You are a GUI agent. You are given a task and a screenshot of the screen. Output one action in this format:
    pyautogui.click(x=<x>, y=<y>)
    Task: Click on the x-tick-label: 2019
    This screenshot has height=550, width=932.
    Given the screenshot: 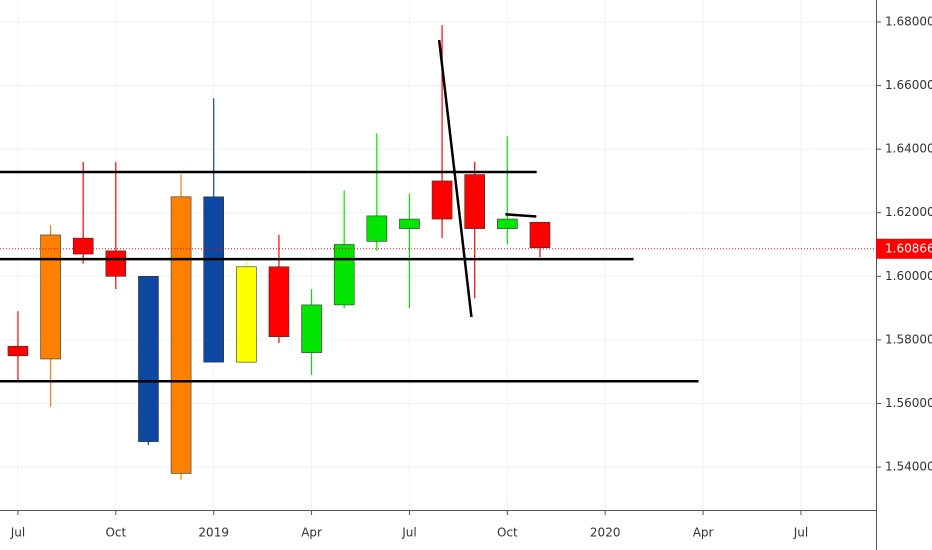 What is the action you would take?
    pyautogui.click(x=213, y=533)
    